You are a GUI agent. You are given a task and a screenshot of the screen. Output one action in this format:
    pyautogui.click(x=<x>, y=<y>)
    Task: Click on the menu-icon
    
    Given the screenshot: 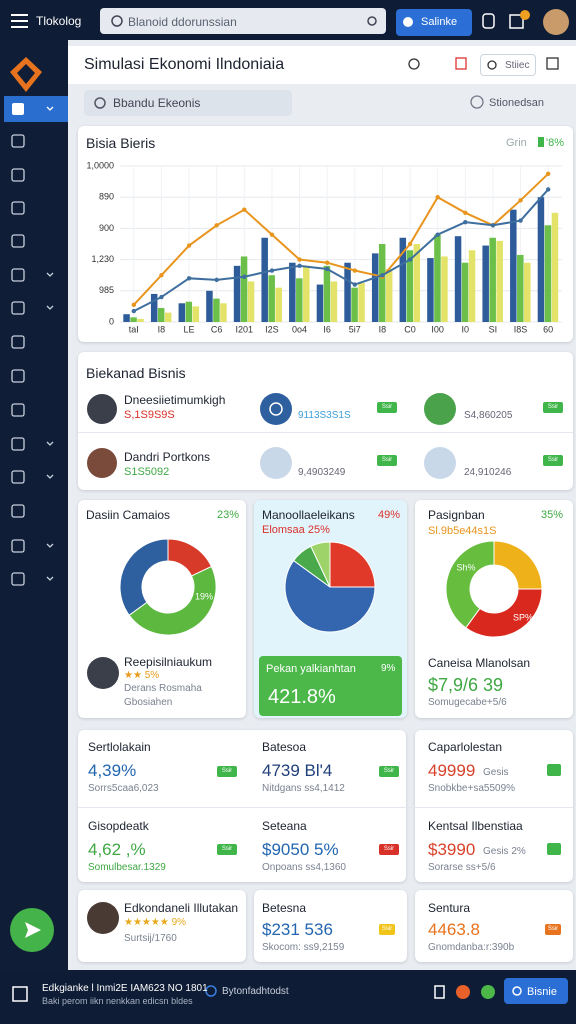 What is the action you would take?
    pyautogui.click(x=19, y=21)
    